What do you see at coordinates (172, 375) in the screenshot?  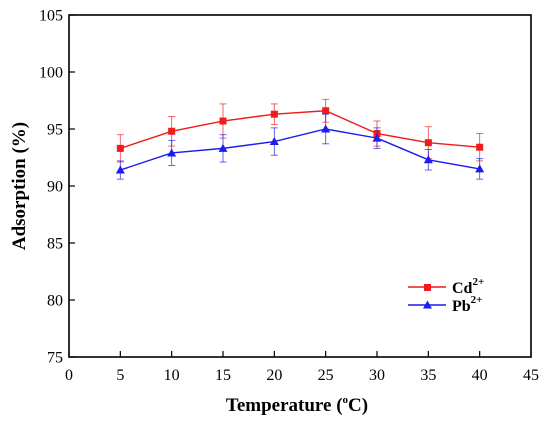 I see `x-tick-label: 10` at bounding box center [172, 375].